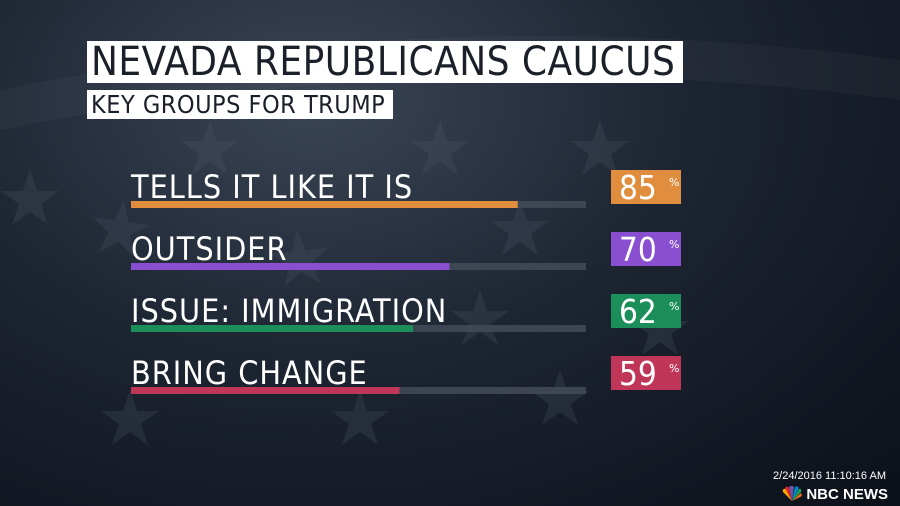 The width and height of the screenshot is (900, 506). I want to click on chart-title: NEVADA REPUBLICANS CAUCUS, so click(385, 62).